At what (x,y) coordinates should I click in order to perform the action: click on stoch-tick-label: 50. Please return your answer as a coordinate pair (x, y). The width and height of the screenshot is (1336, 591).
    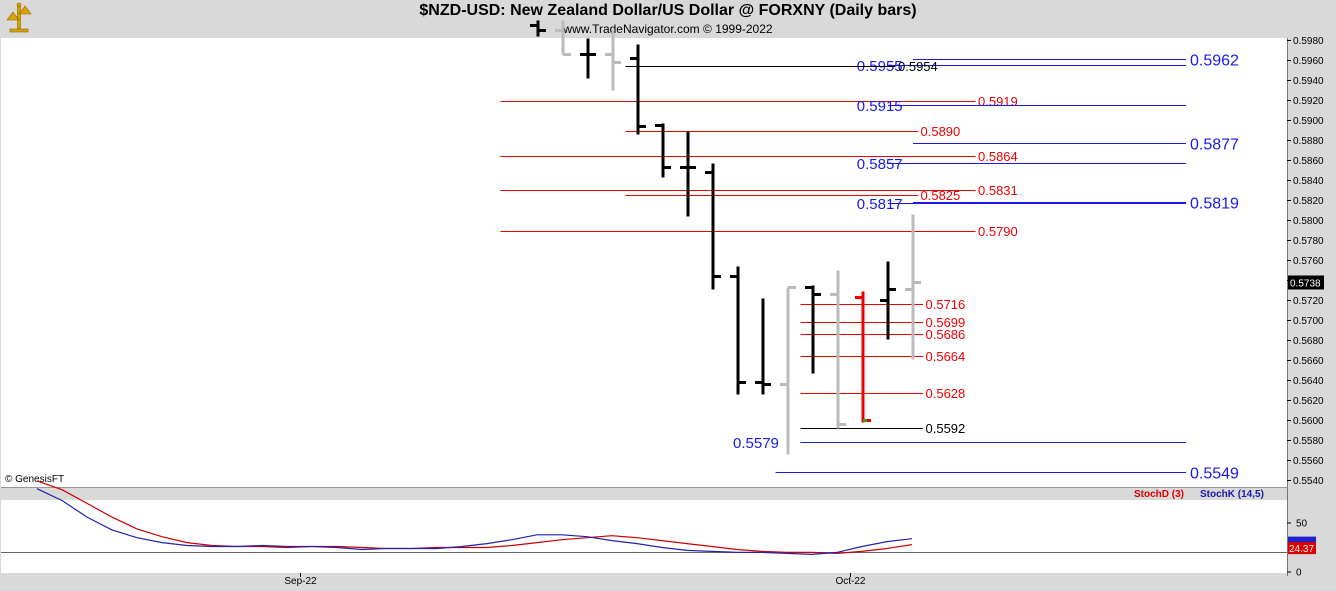
    Looking at the image, I should click on (1302, 524).